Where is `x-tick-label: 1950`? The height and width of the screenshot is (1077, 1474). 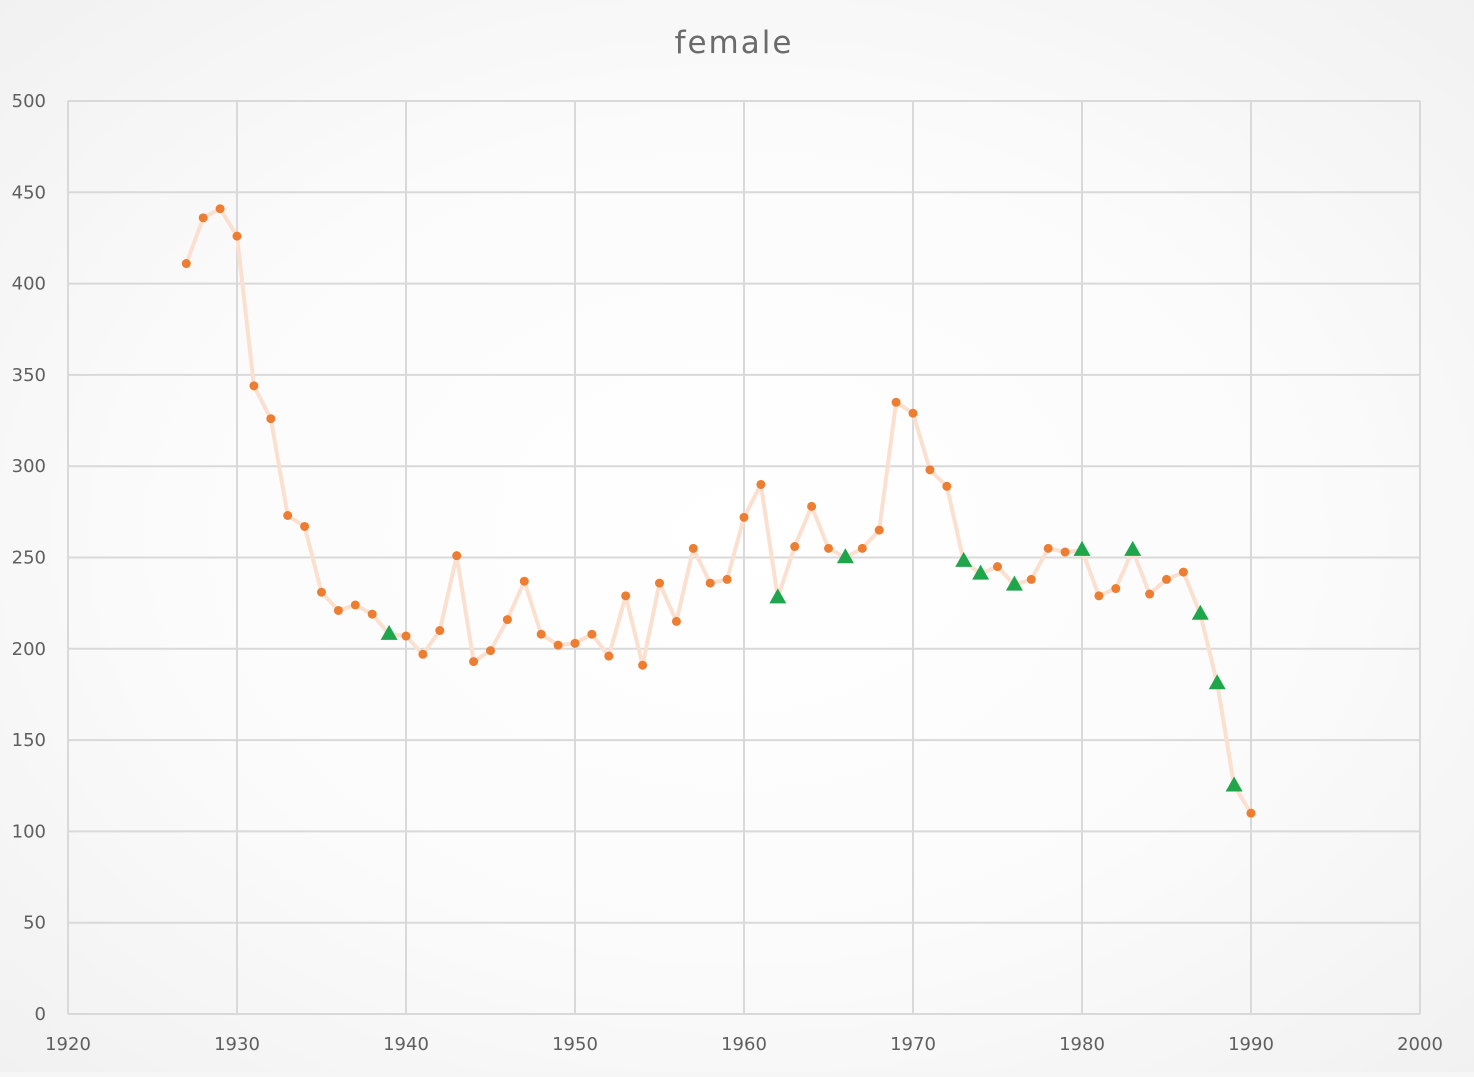
x-tick-label: 1950 is located at coordinates (575, 1044).